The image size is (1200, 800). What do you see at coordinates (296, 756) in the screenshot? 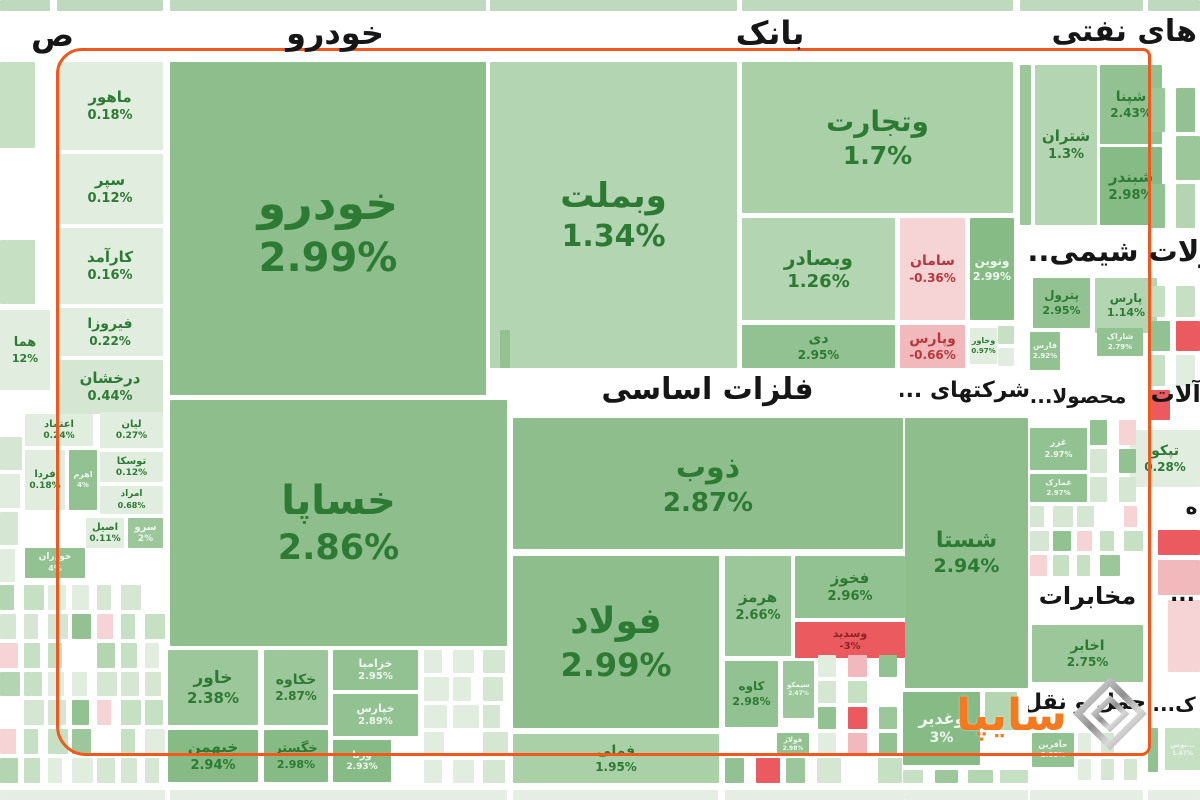
I see `tile-خگستر: خگستر 2.98%` at bounding box center [296, 756].